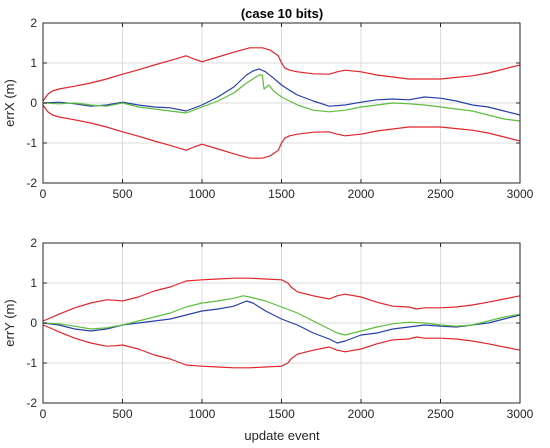  What do you see at coordinates (282, 435) in the screenshot?
I see `x-axis-label: update event` at bounding box center [282, 435].